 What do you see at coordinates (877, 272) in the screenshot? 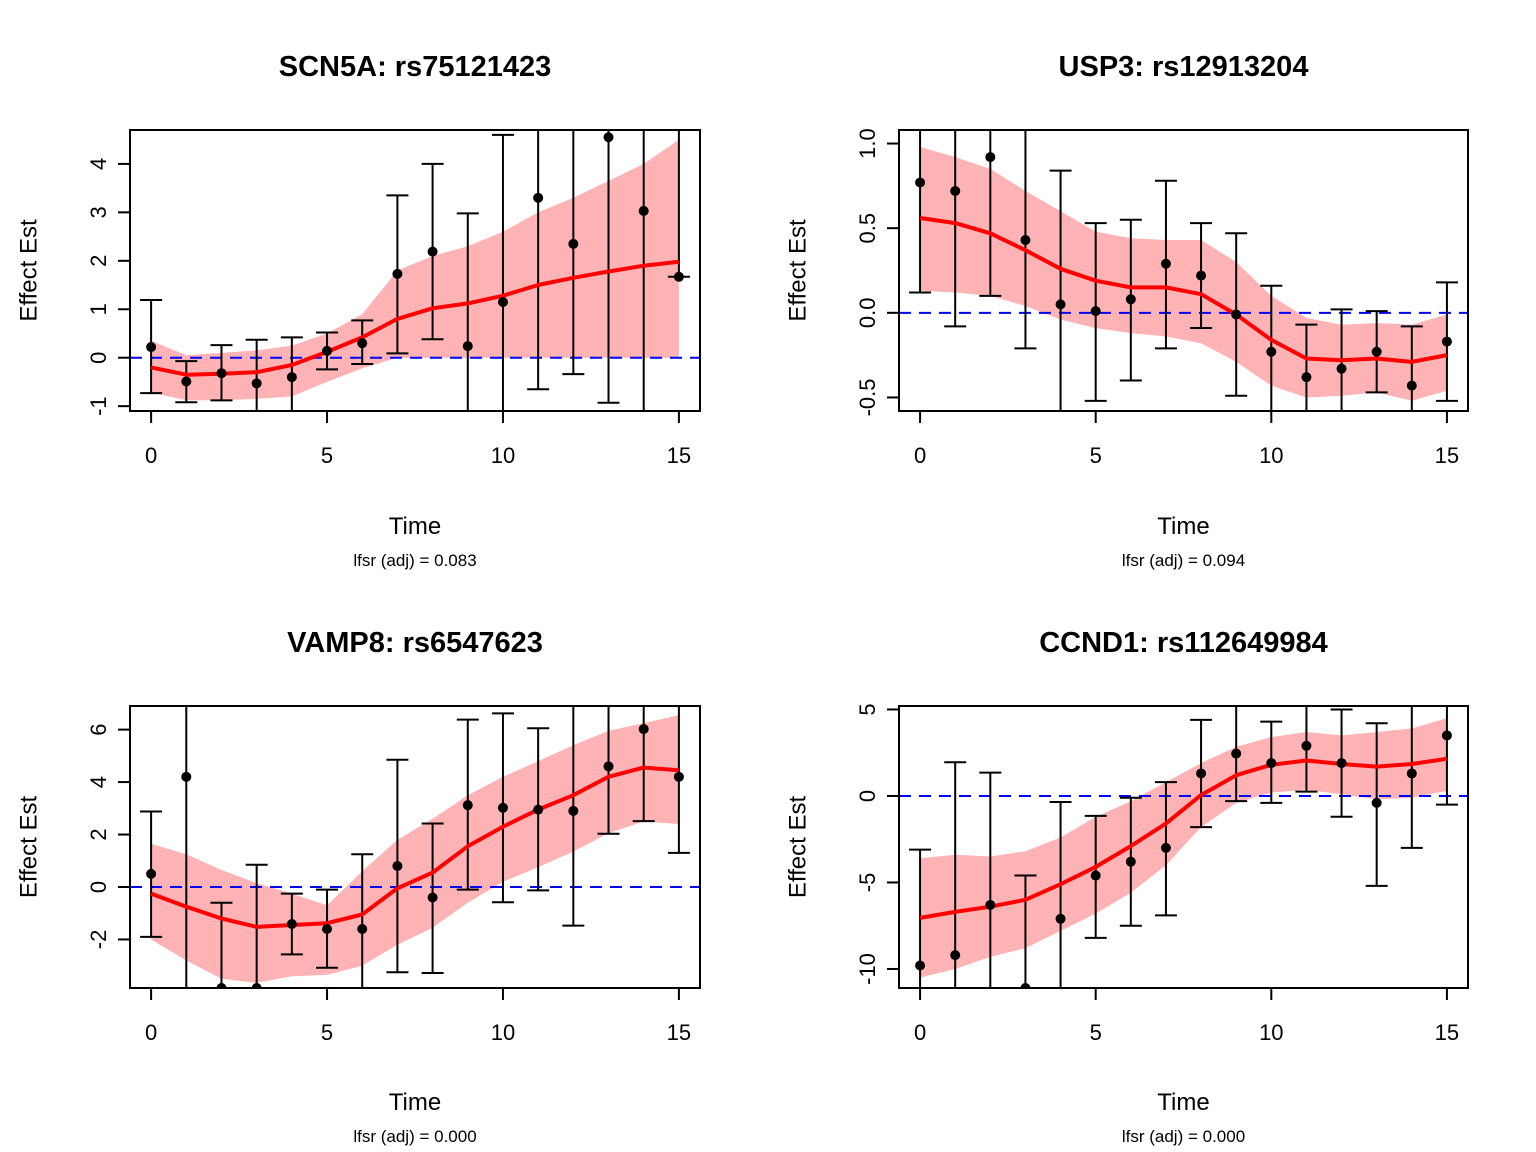
I see `y-axis: -0.5 0.0 0.5 1.0` at bounding box center [877, 272].